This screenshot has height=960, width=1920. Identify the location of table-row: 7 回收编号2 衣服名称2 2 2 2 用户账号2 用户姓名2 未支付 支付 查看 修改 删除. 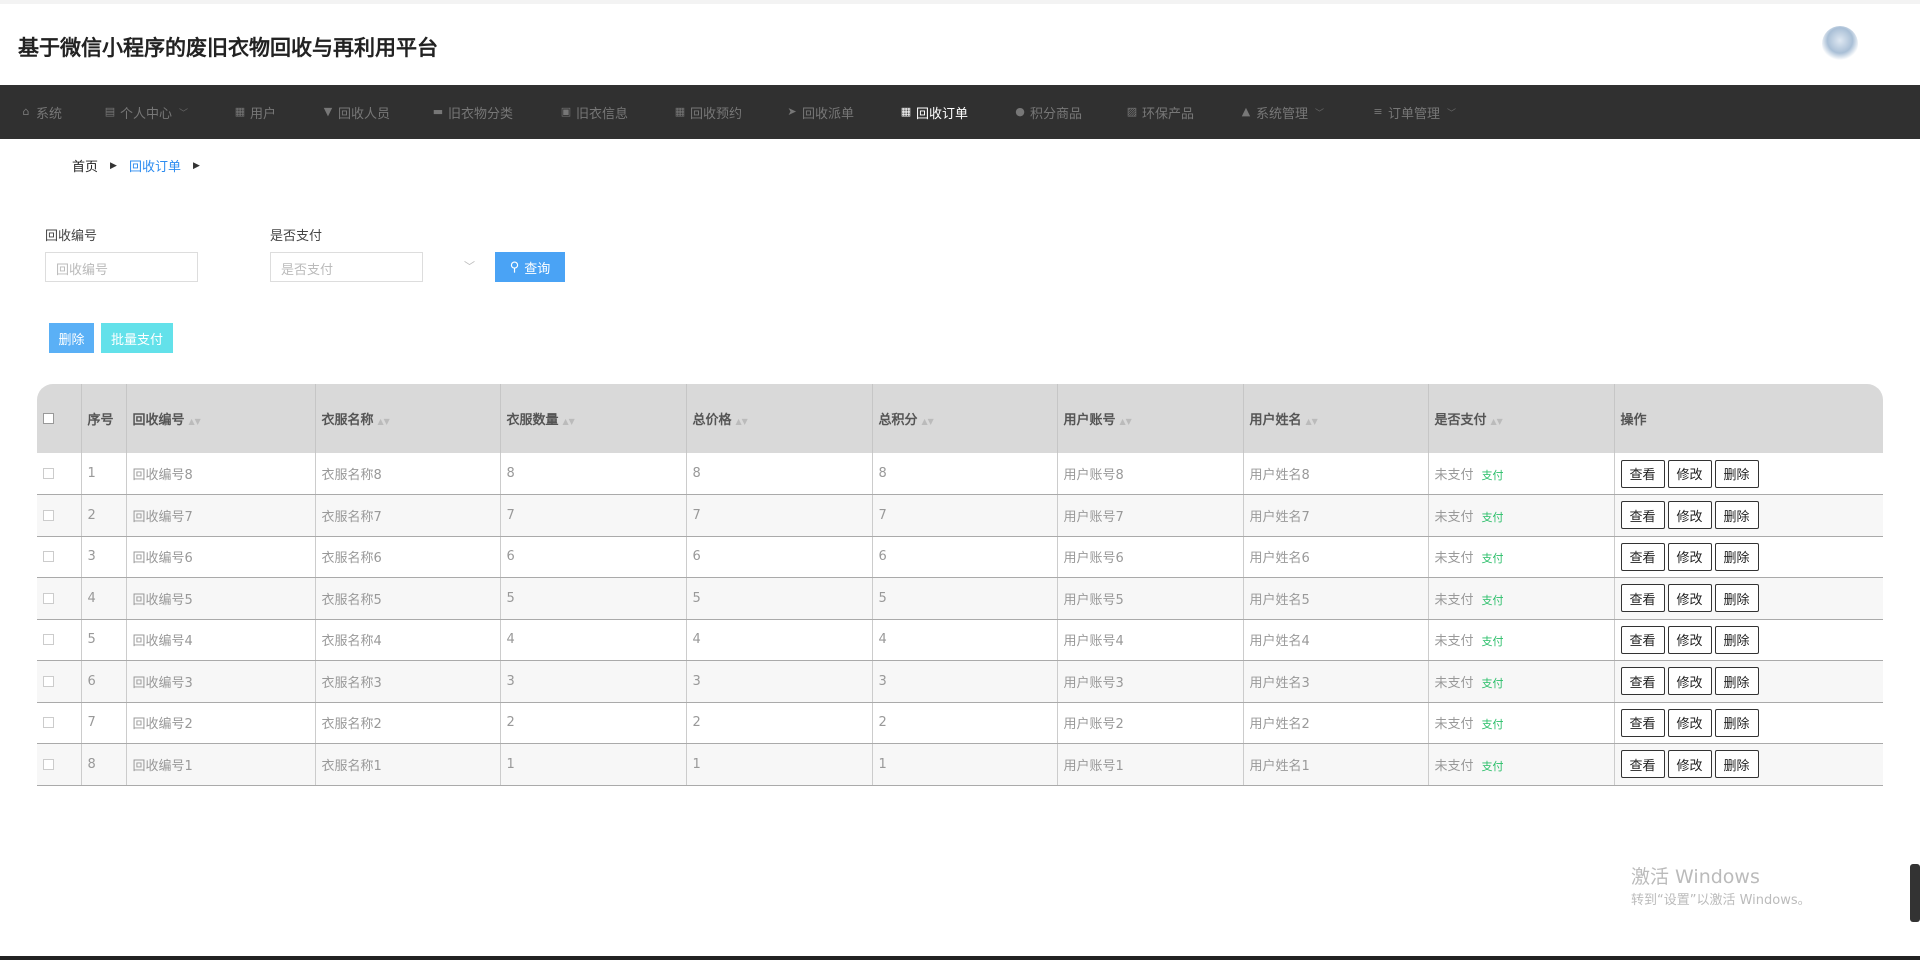
(960, 723).